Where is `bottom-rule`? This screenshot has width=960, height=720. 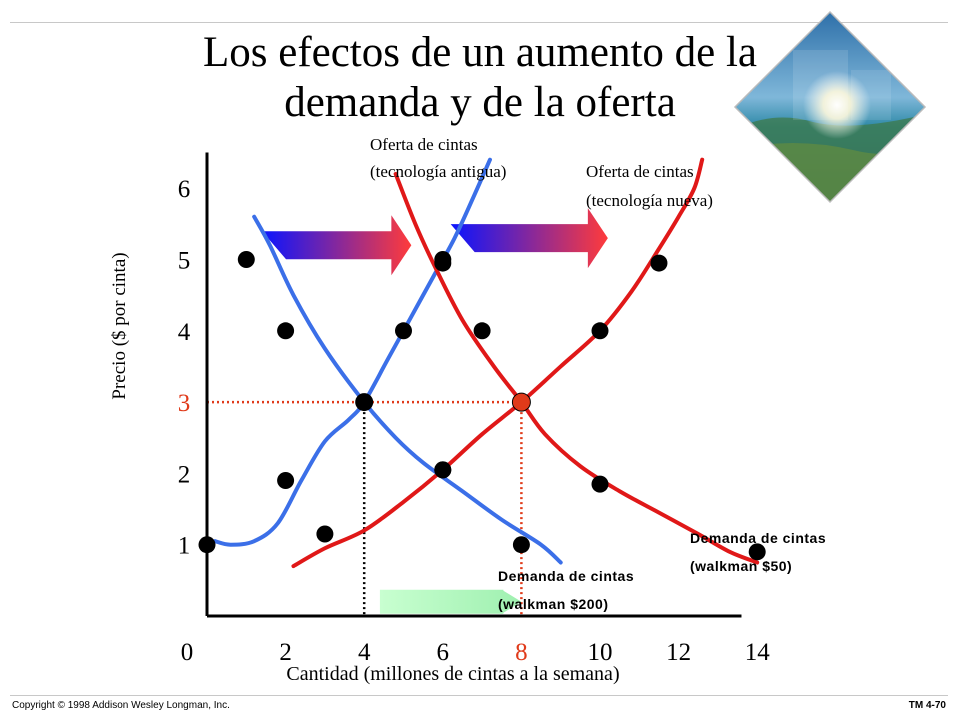
bottom-rule is located at coordinates (479, 695).